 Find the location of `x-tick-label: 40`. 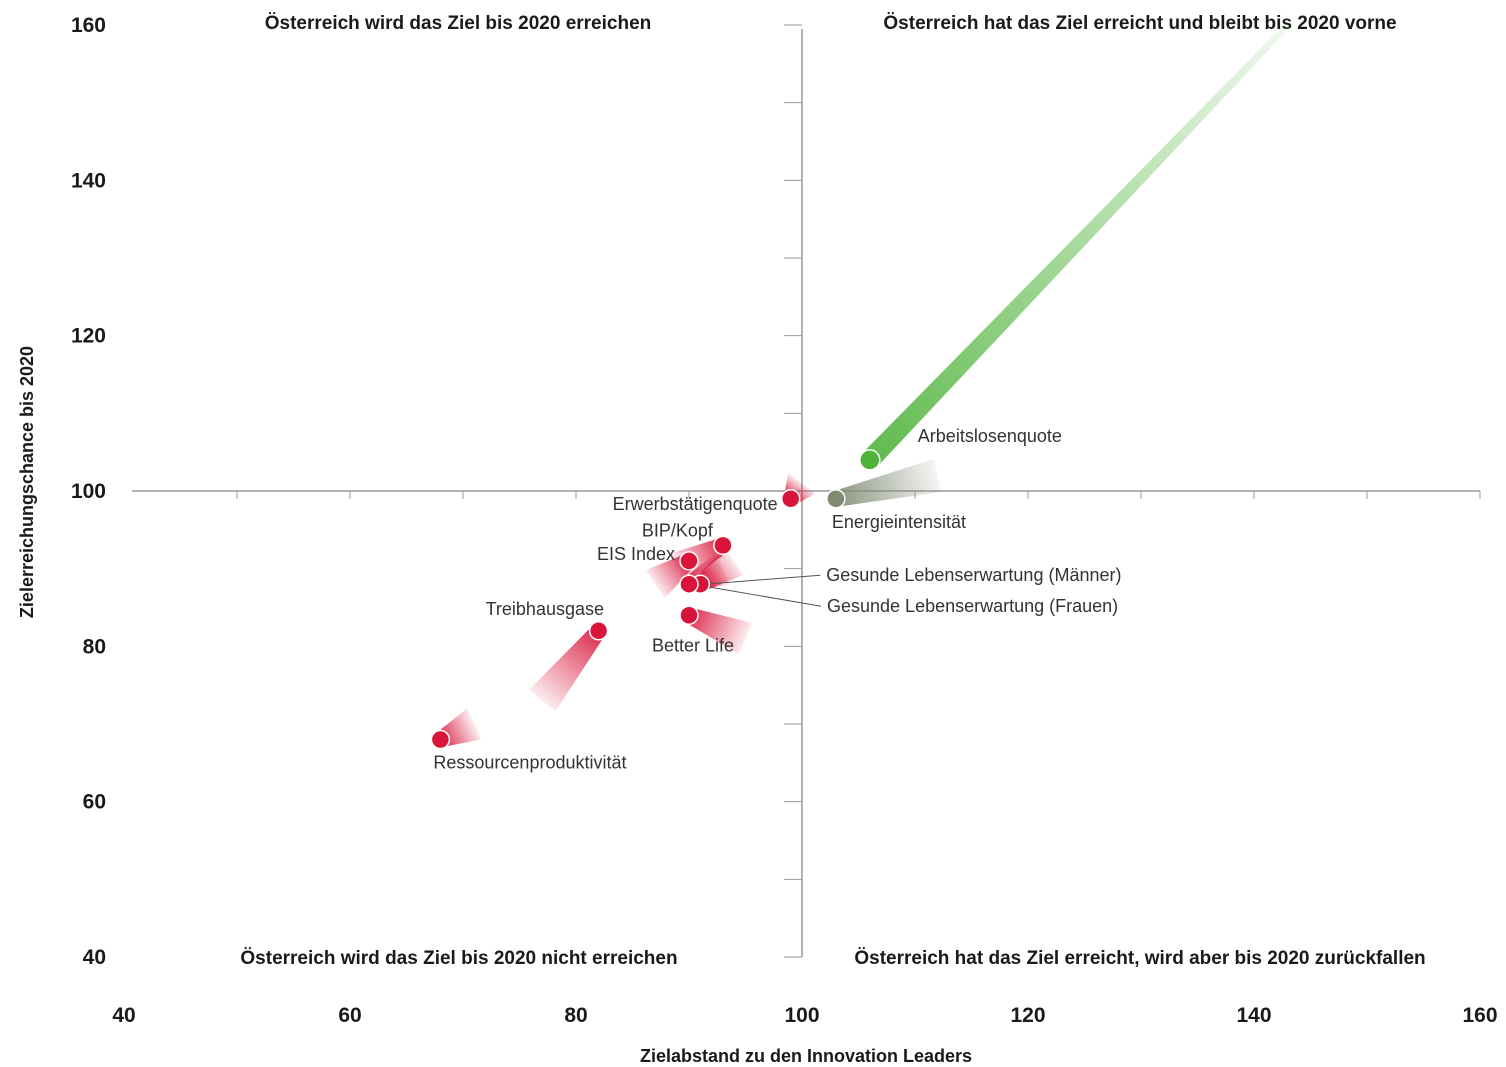

x-tick-label: 40 is located at coordinates (123, 1015).